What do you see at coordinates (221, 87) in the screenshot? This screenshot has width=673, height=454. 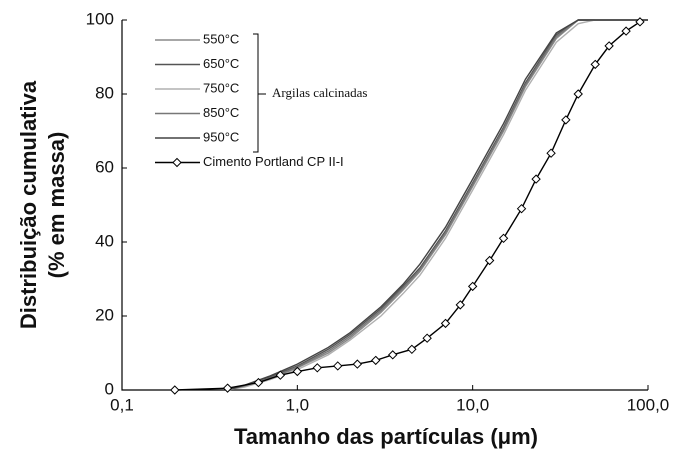 I see `legend-label: 750°C` at bounding box center [221, 87].